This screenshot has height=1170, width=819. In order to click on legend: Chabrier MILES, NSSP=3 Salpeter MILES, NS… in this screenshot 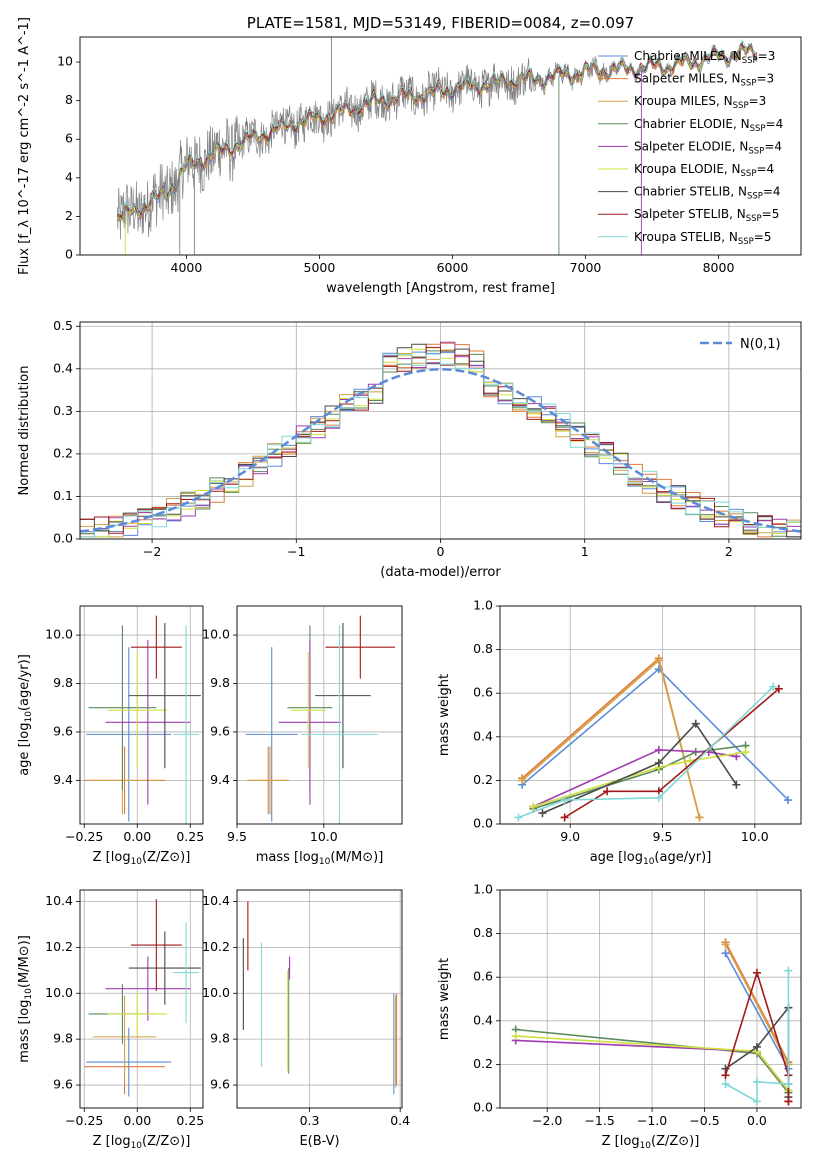, I will do `click(690, 148)`.